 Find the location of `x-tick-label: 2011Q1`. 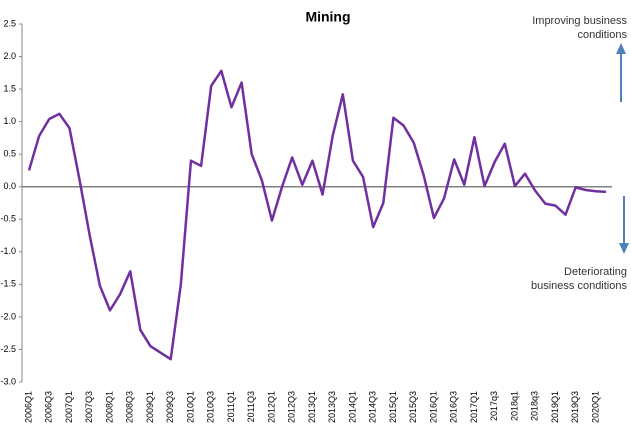

x-tick-label: 2011Q1 is located at coordinates (231, 406).